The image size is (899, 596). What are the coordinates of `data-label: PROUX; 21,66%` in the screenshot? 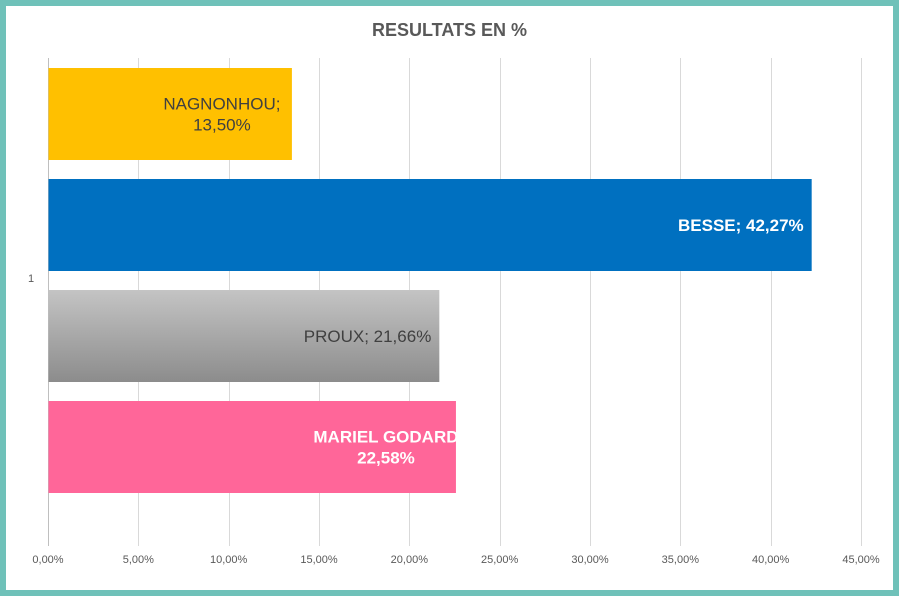 It's located at (368, 336).